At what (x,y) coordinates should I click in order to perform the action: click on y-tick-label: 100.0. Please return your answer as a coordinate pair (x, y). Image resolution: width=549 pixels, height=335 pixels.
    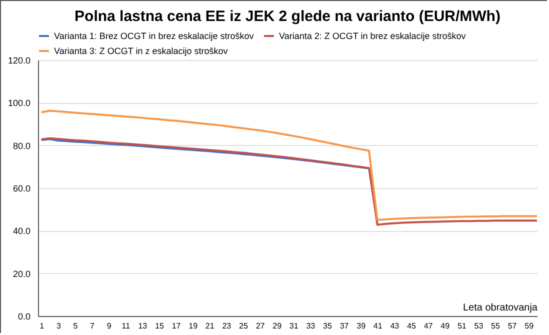
    Looking at the image, I should click on (19, 103).